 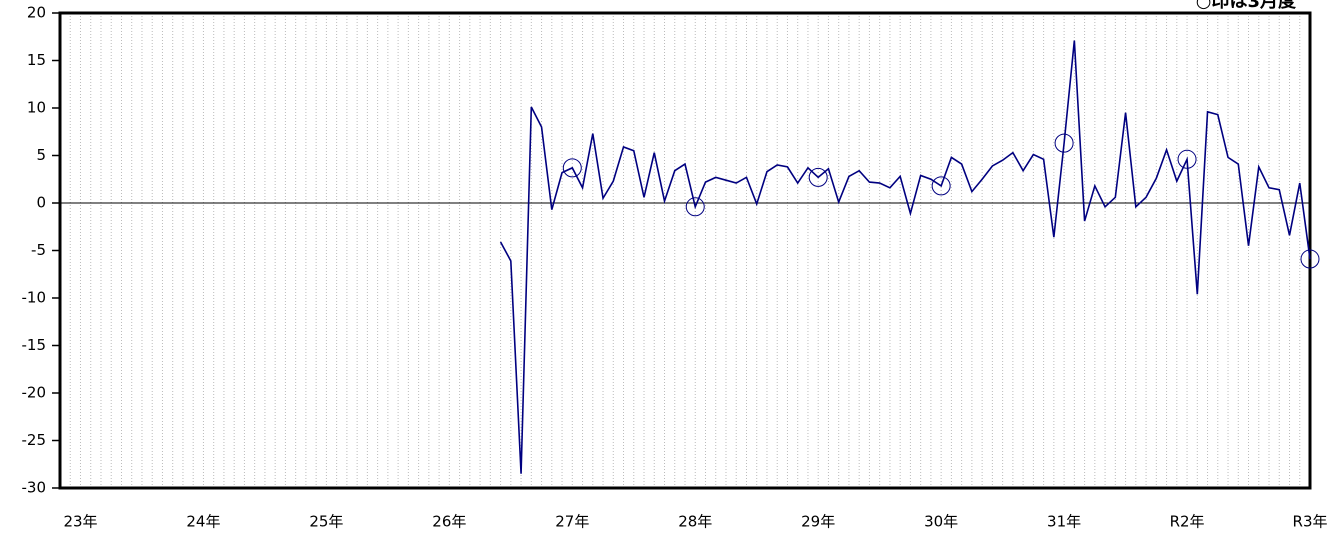 I want to click on x-tick-label: 27年, so click(x=572, y=522).